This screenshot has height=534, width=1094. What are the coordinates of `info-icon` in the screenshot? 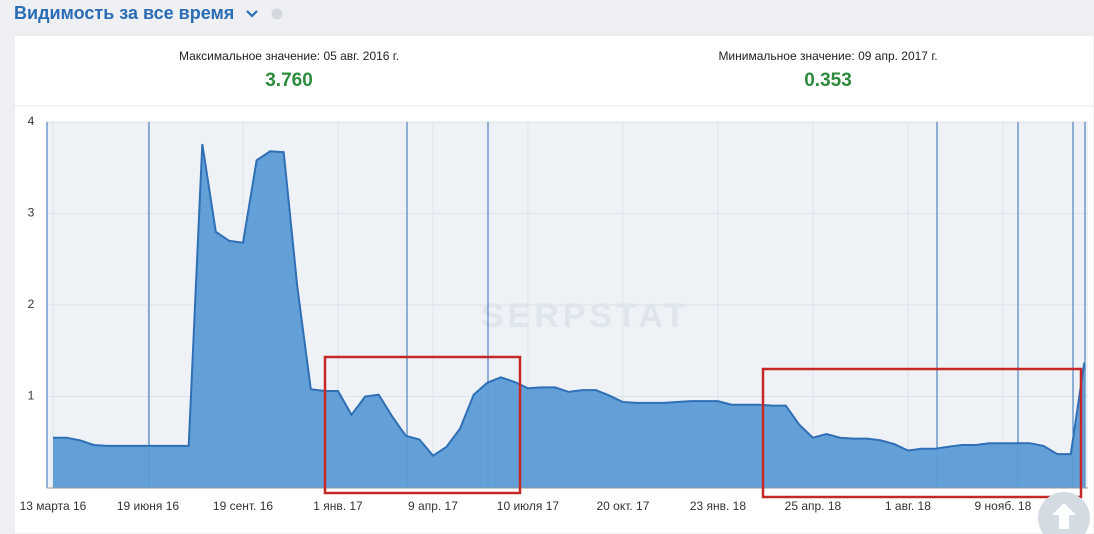 It's located at (277, 14).